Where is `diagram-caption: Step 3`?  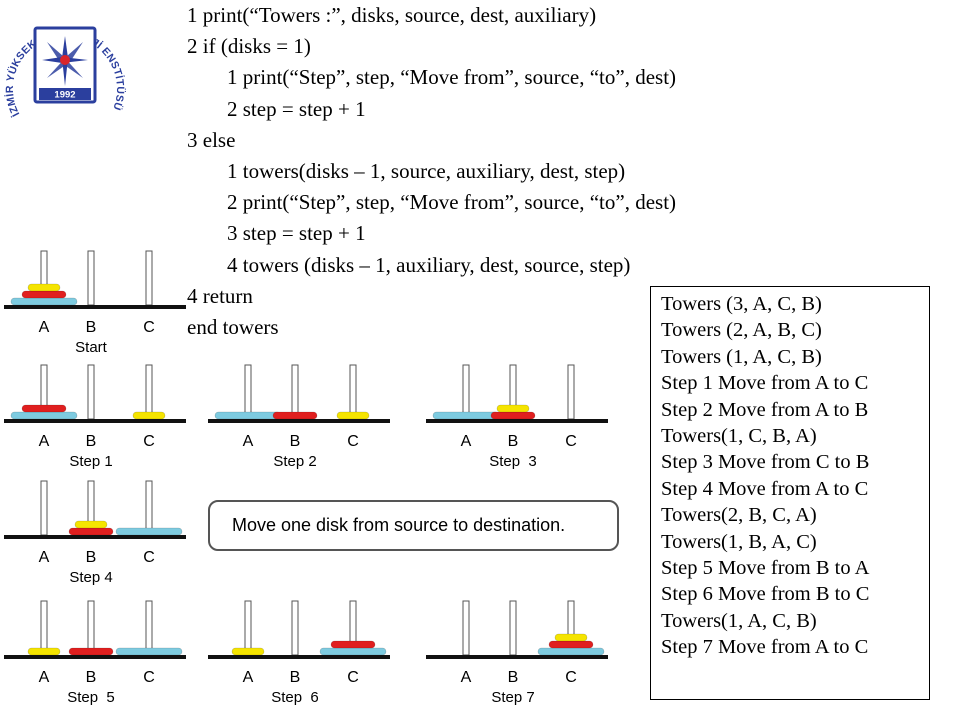 diagram-caption: Step 3 is located at coordinates (513, 461).